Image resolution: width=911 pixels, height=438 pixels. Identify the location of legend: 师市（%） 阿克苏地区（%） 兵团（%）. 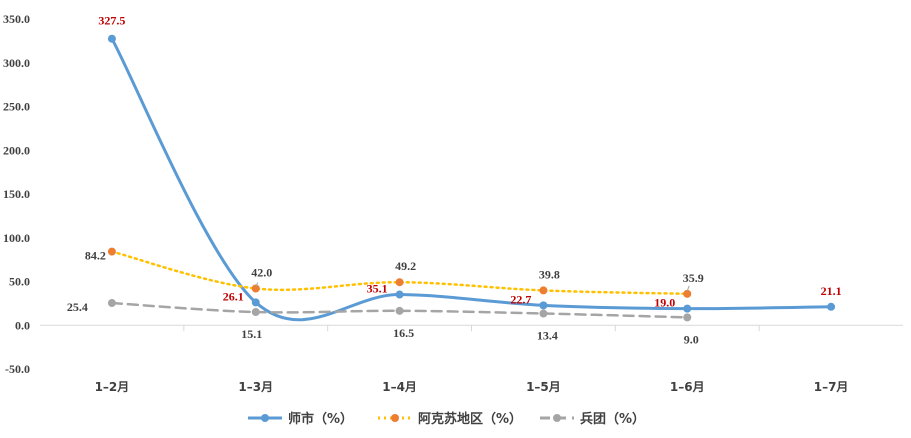
(446, 419).